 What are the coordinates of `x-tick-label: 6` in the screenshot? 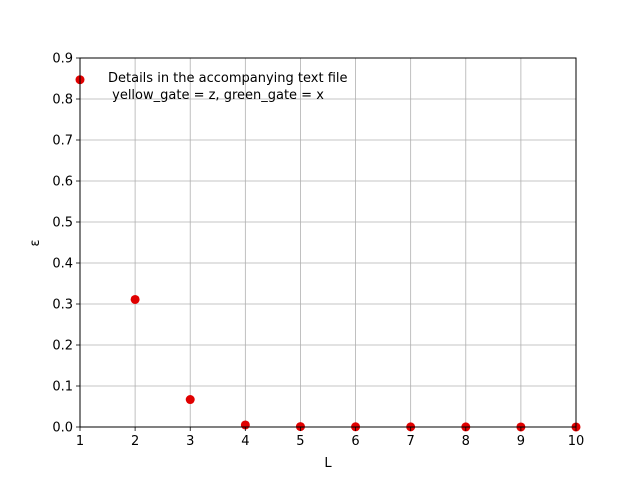 It's located at (355, 441).